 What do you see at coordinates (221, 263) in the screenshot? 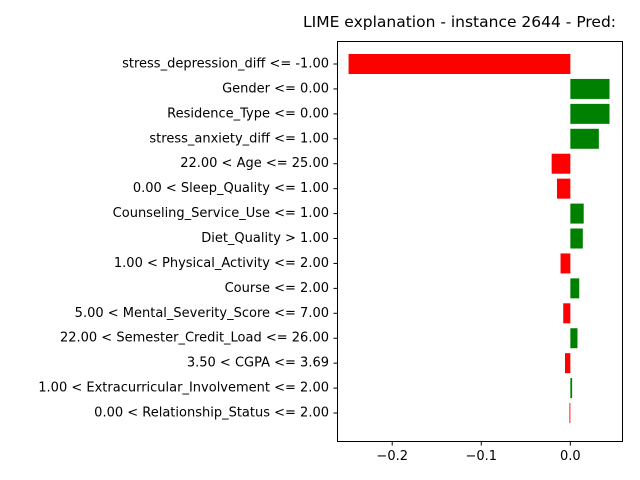
I see `y-tick-label: 1.00 < Physical_Activity <= 2.00` at bounding box center [221, 263].